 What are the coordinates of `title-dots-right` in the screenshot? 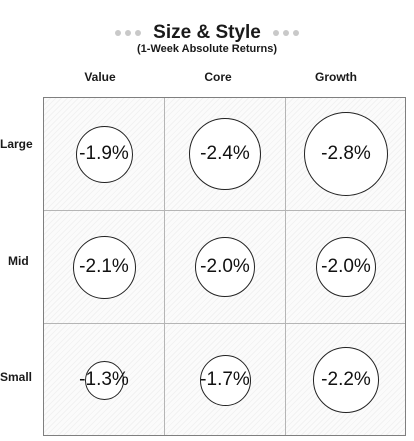 It's located at (286, 33).